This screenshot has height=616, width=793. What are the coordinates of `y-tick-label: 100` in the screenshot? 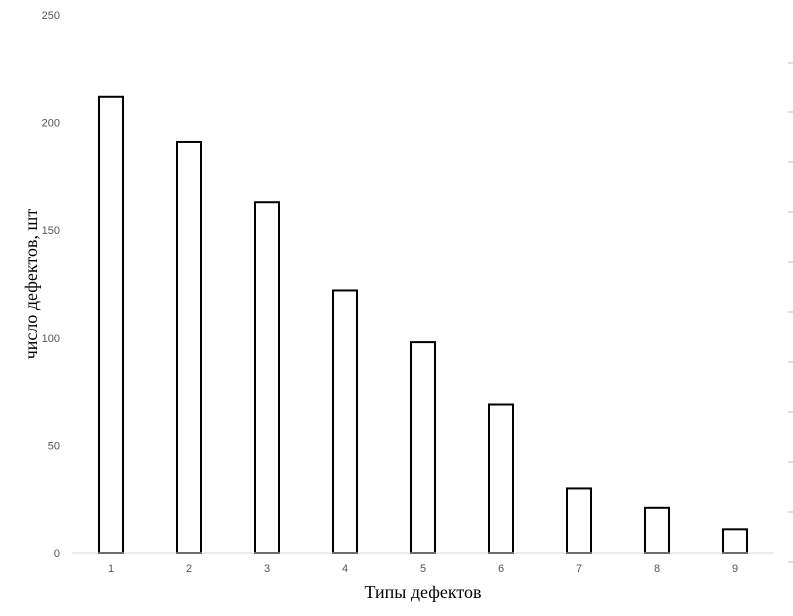 It's located at (51, 339).